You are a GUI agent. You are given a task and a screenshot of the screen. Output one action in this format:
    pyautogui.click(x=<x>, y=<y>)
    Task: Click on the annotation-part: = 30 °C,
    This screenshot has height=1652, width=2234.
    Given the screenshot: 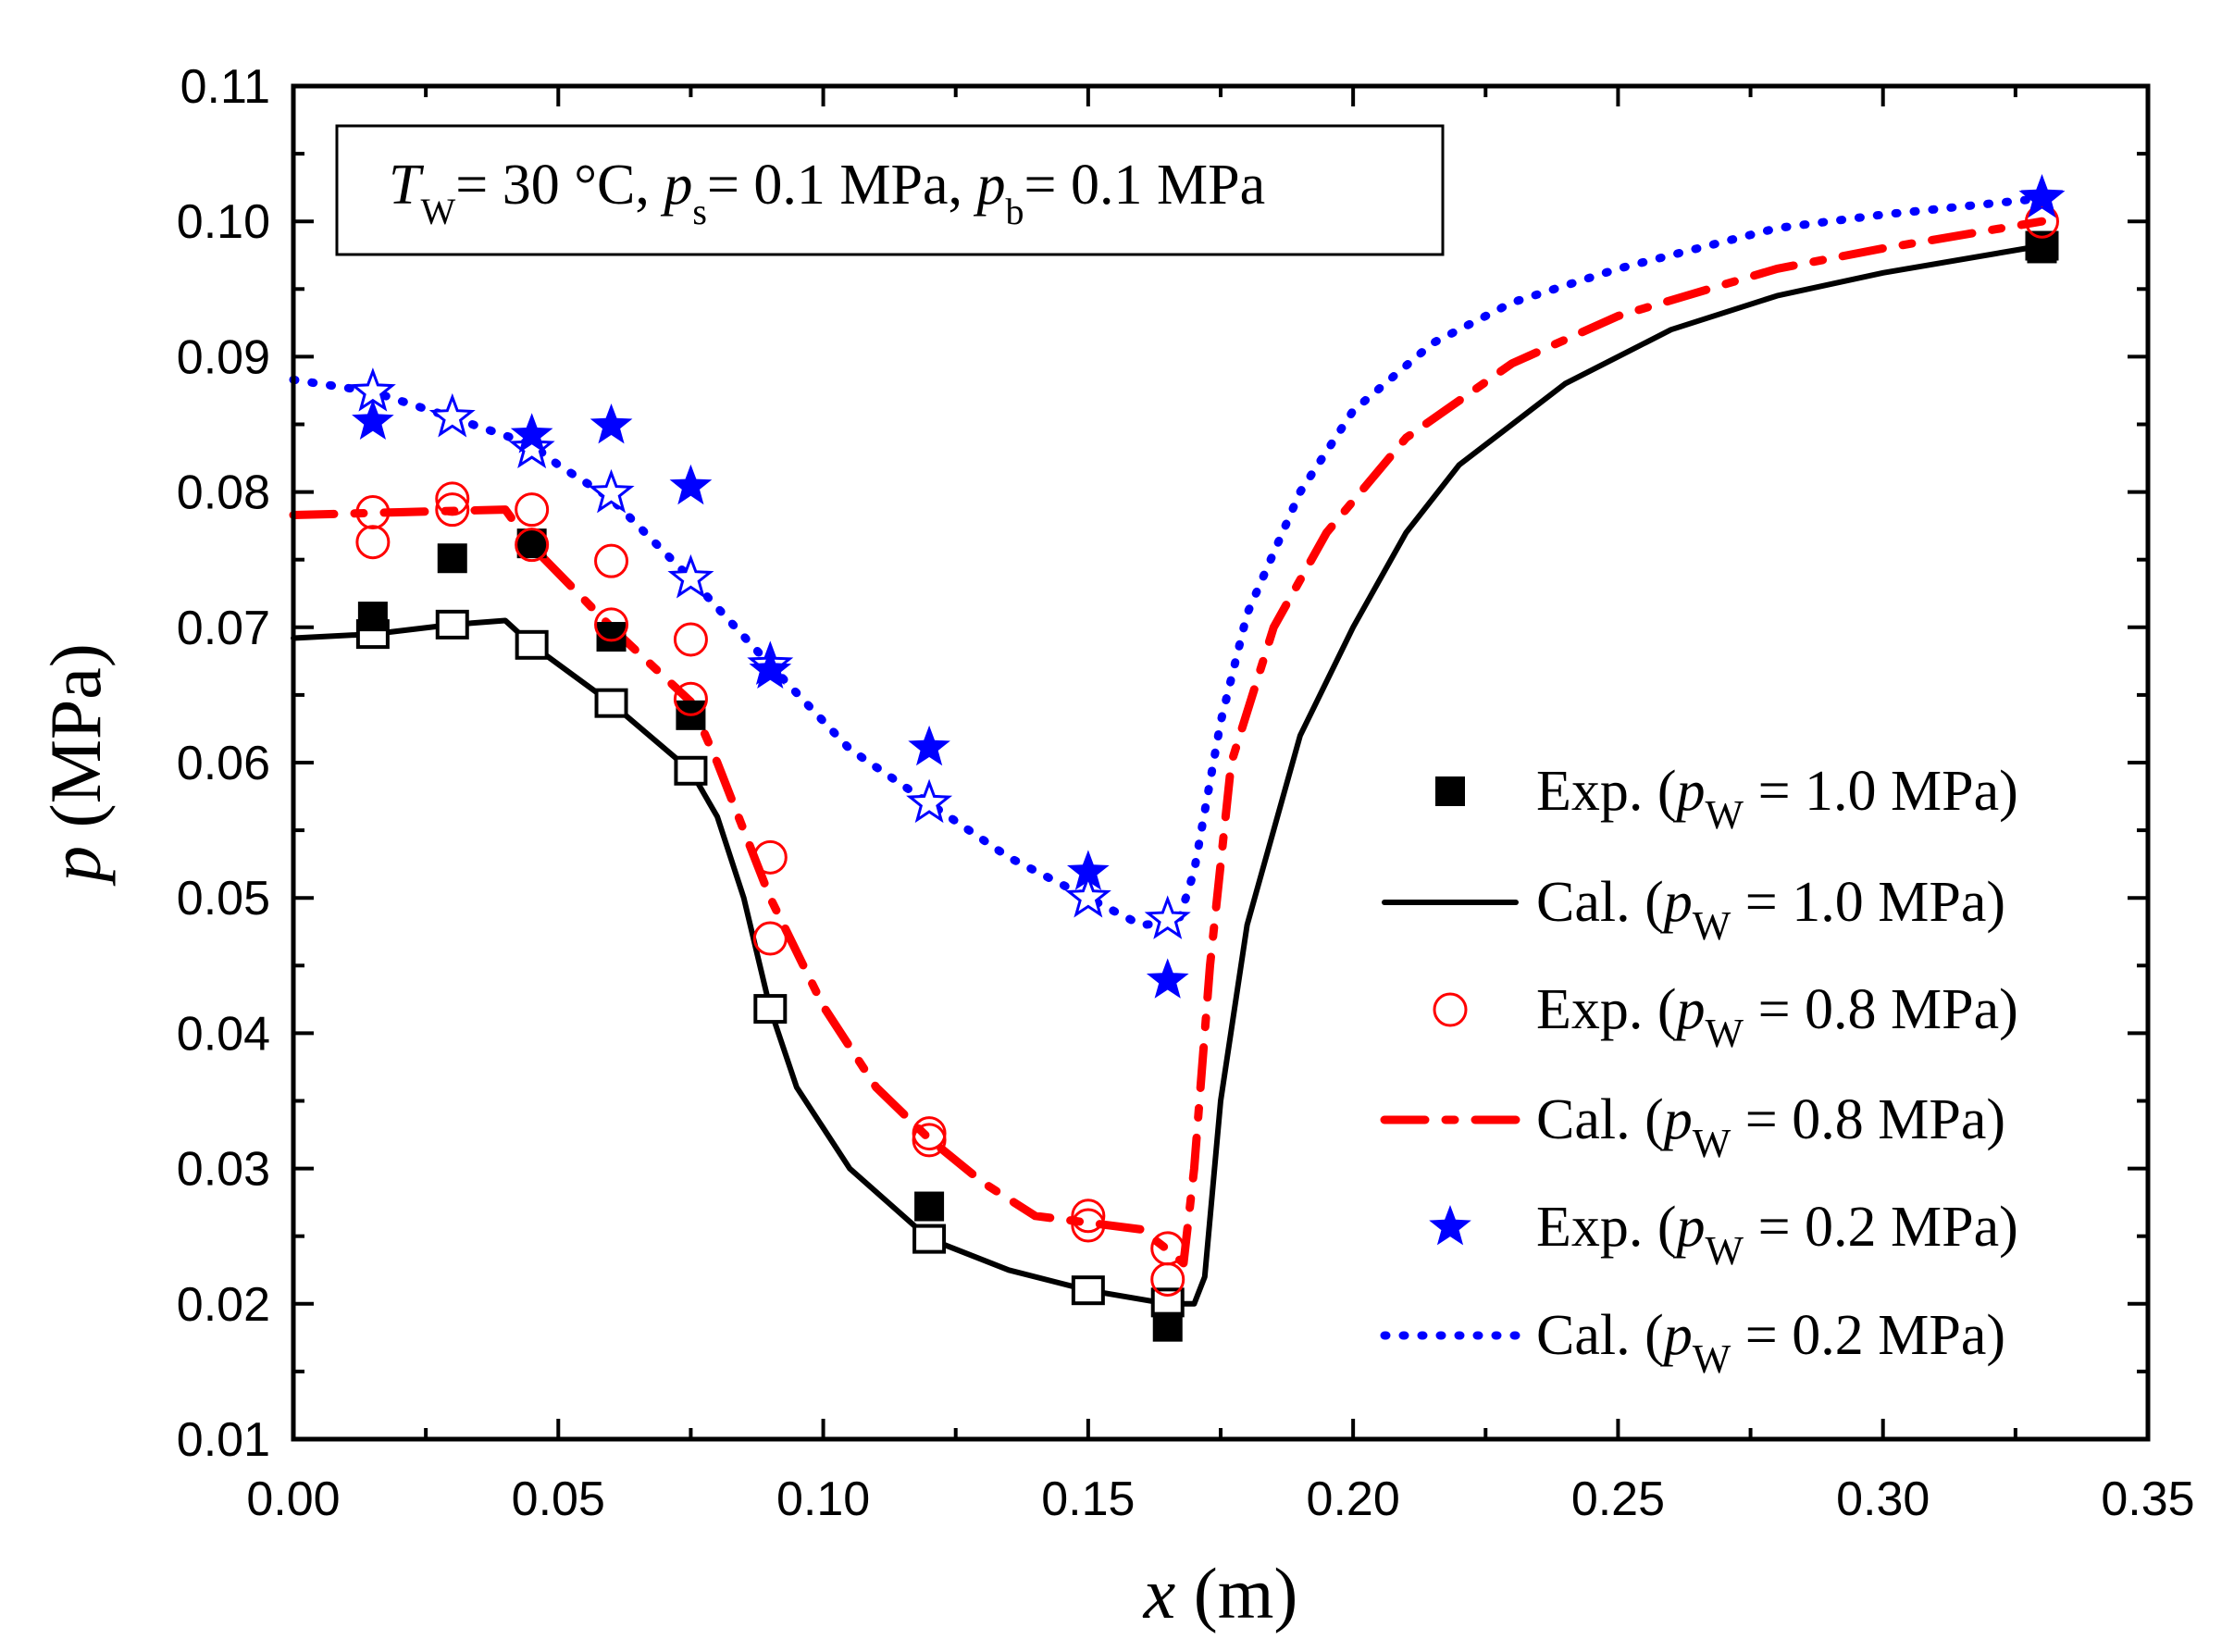 What is the action you would take?
    pyautogui.click(x=559, y=185)
    